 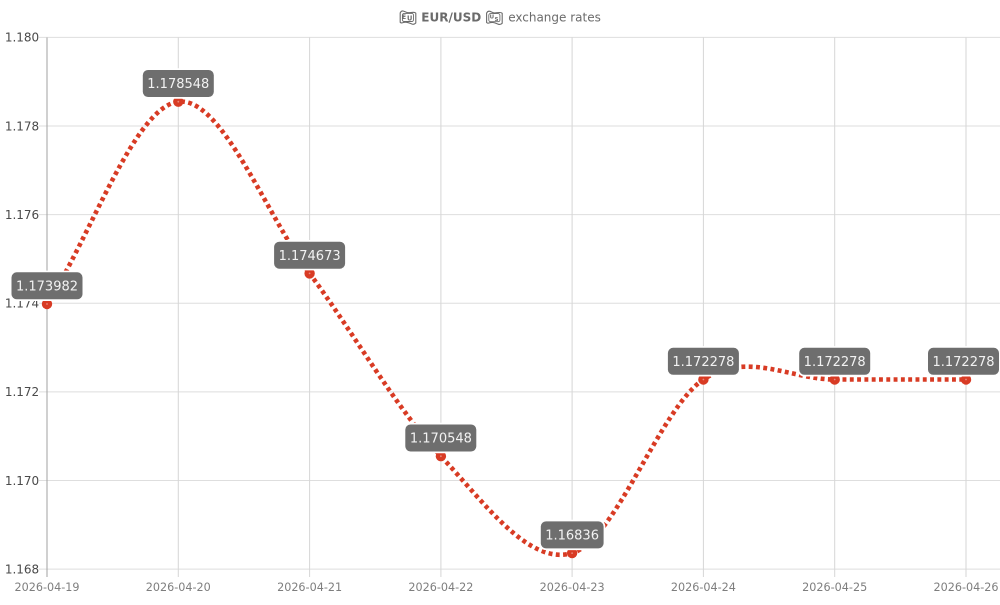 I want to click on svg-text: 1.178548, so click(x=178, y=84).